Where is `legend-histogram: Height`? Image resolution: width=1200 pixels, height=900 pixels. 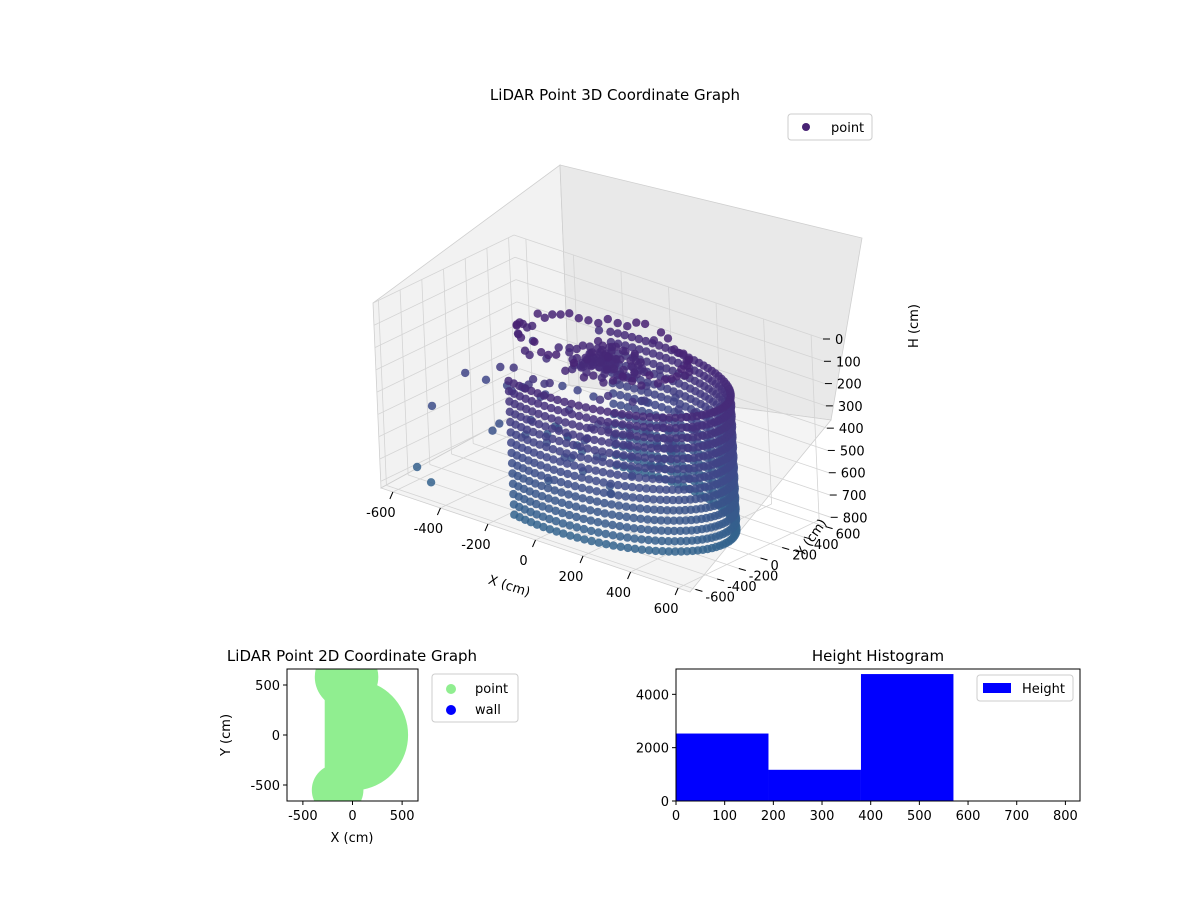 legend-histogram: Height is located at coordinates (1025, 688).